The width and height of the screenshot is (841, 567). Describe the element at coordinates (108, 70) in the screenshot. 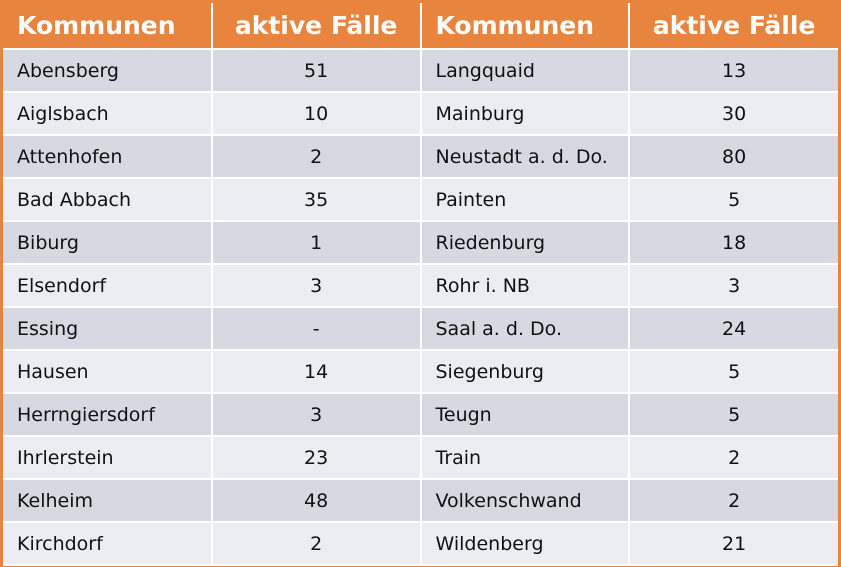

I see `kommune-cell: Abensberg` at that location.